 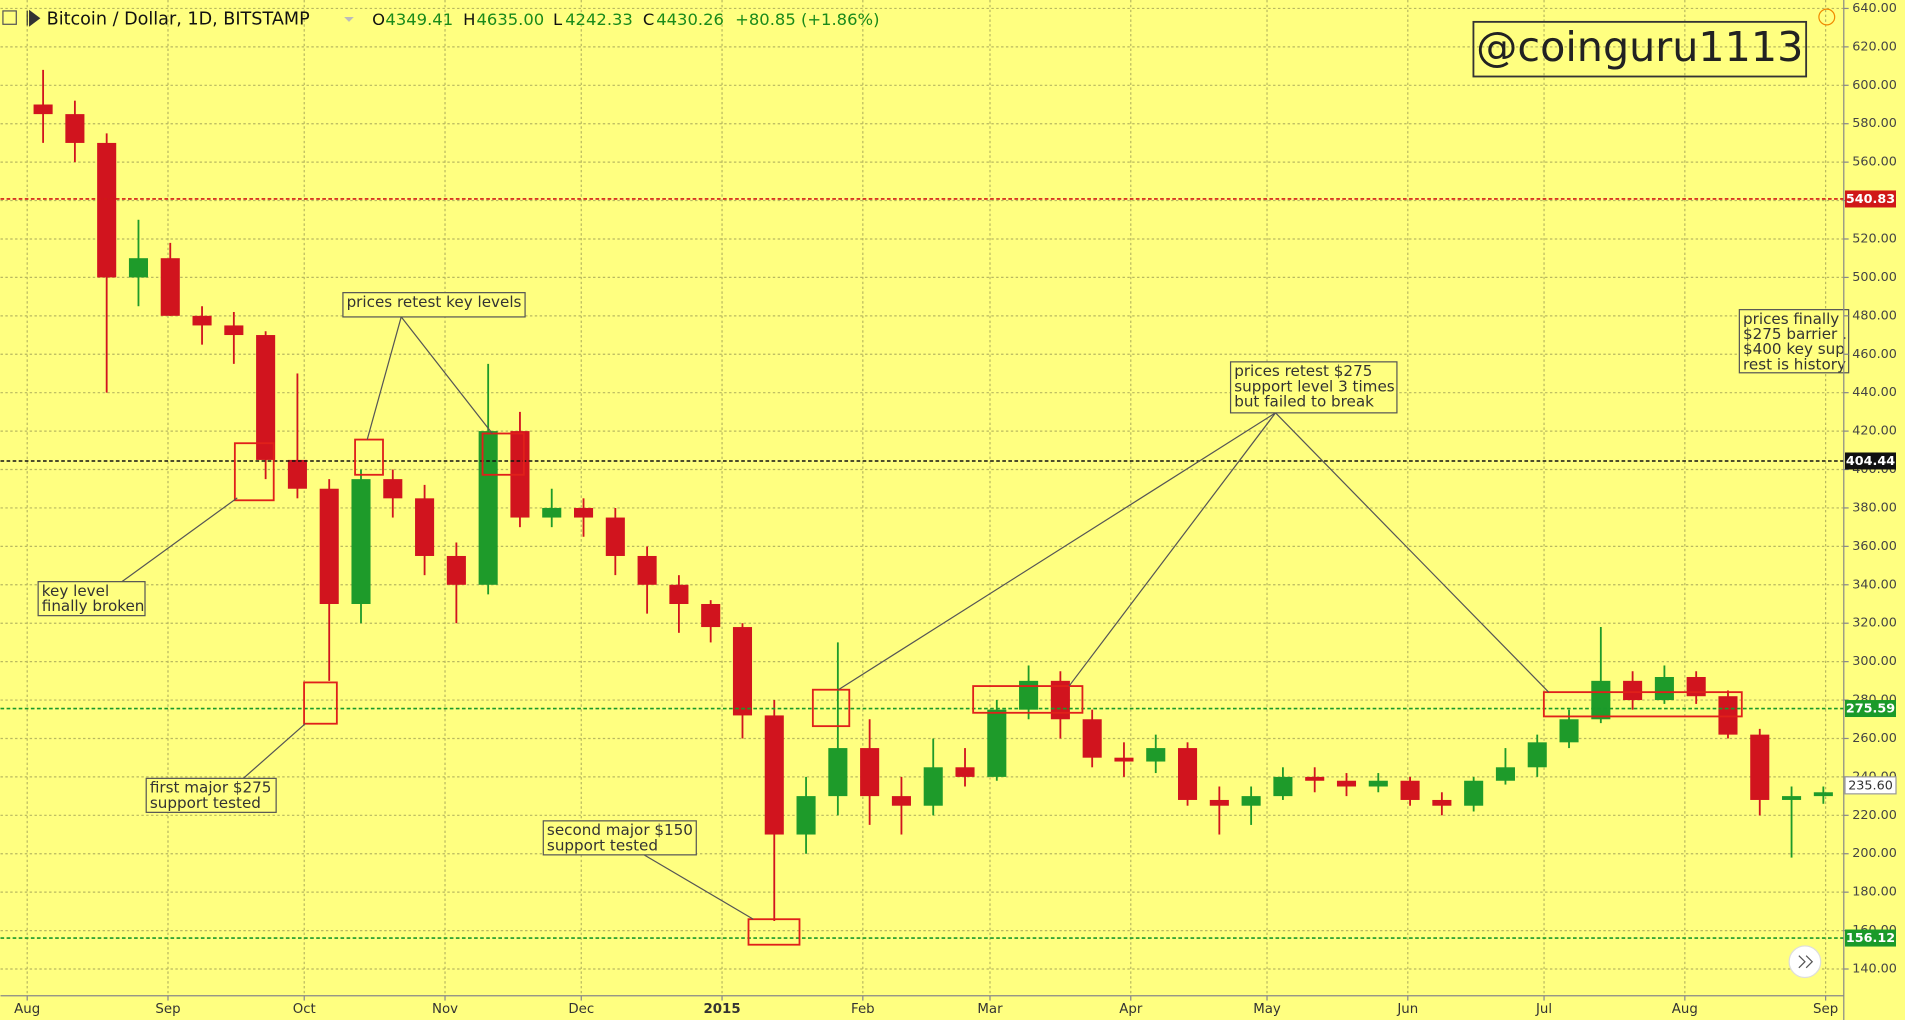 What do you see at coordinates (445, 1009) in the screenshot?
I see `x-tick-label: Nov` at bounding box center [445, 1009].